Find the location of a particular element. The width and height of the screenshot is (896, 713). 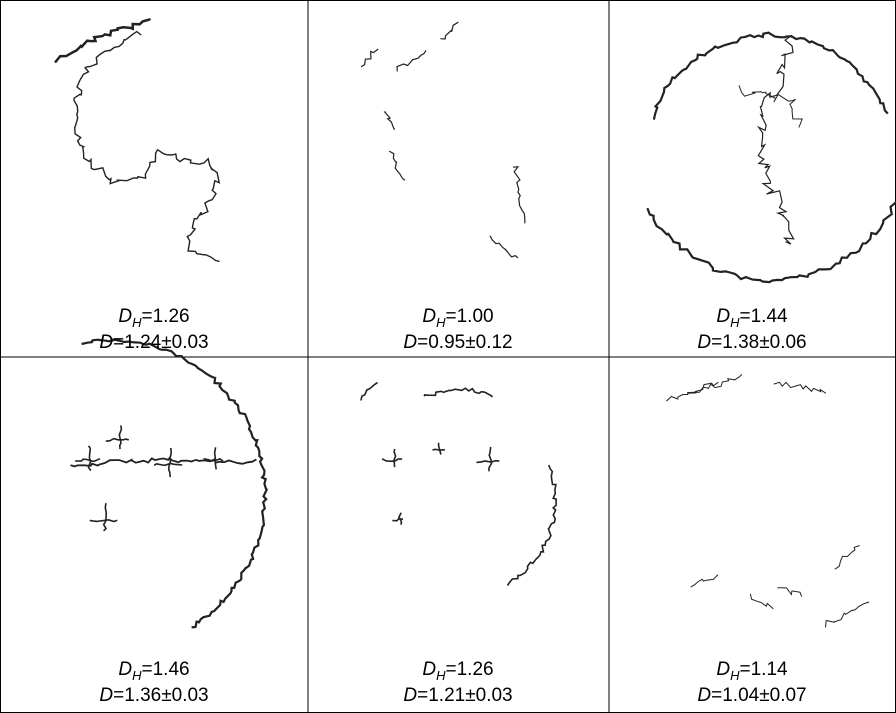

measured-label: D=1.21±0.03 is located at coordinates (457, 695).